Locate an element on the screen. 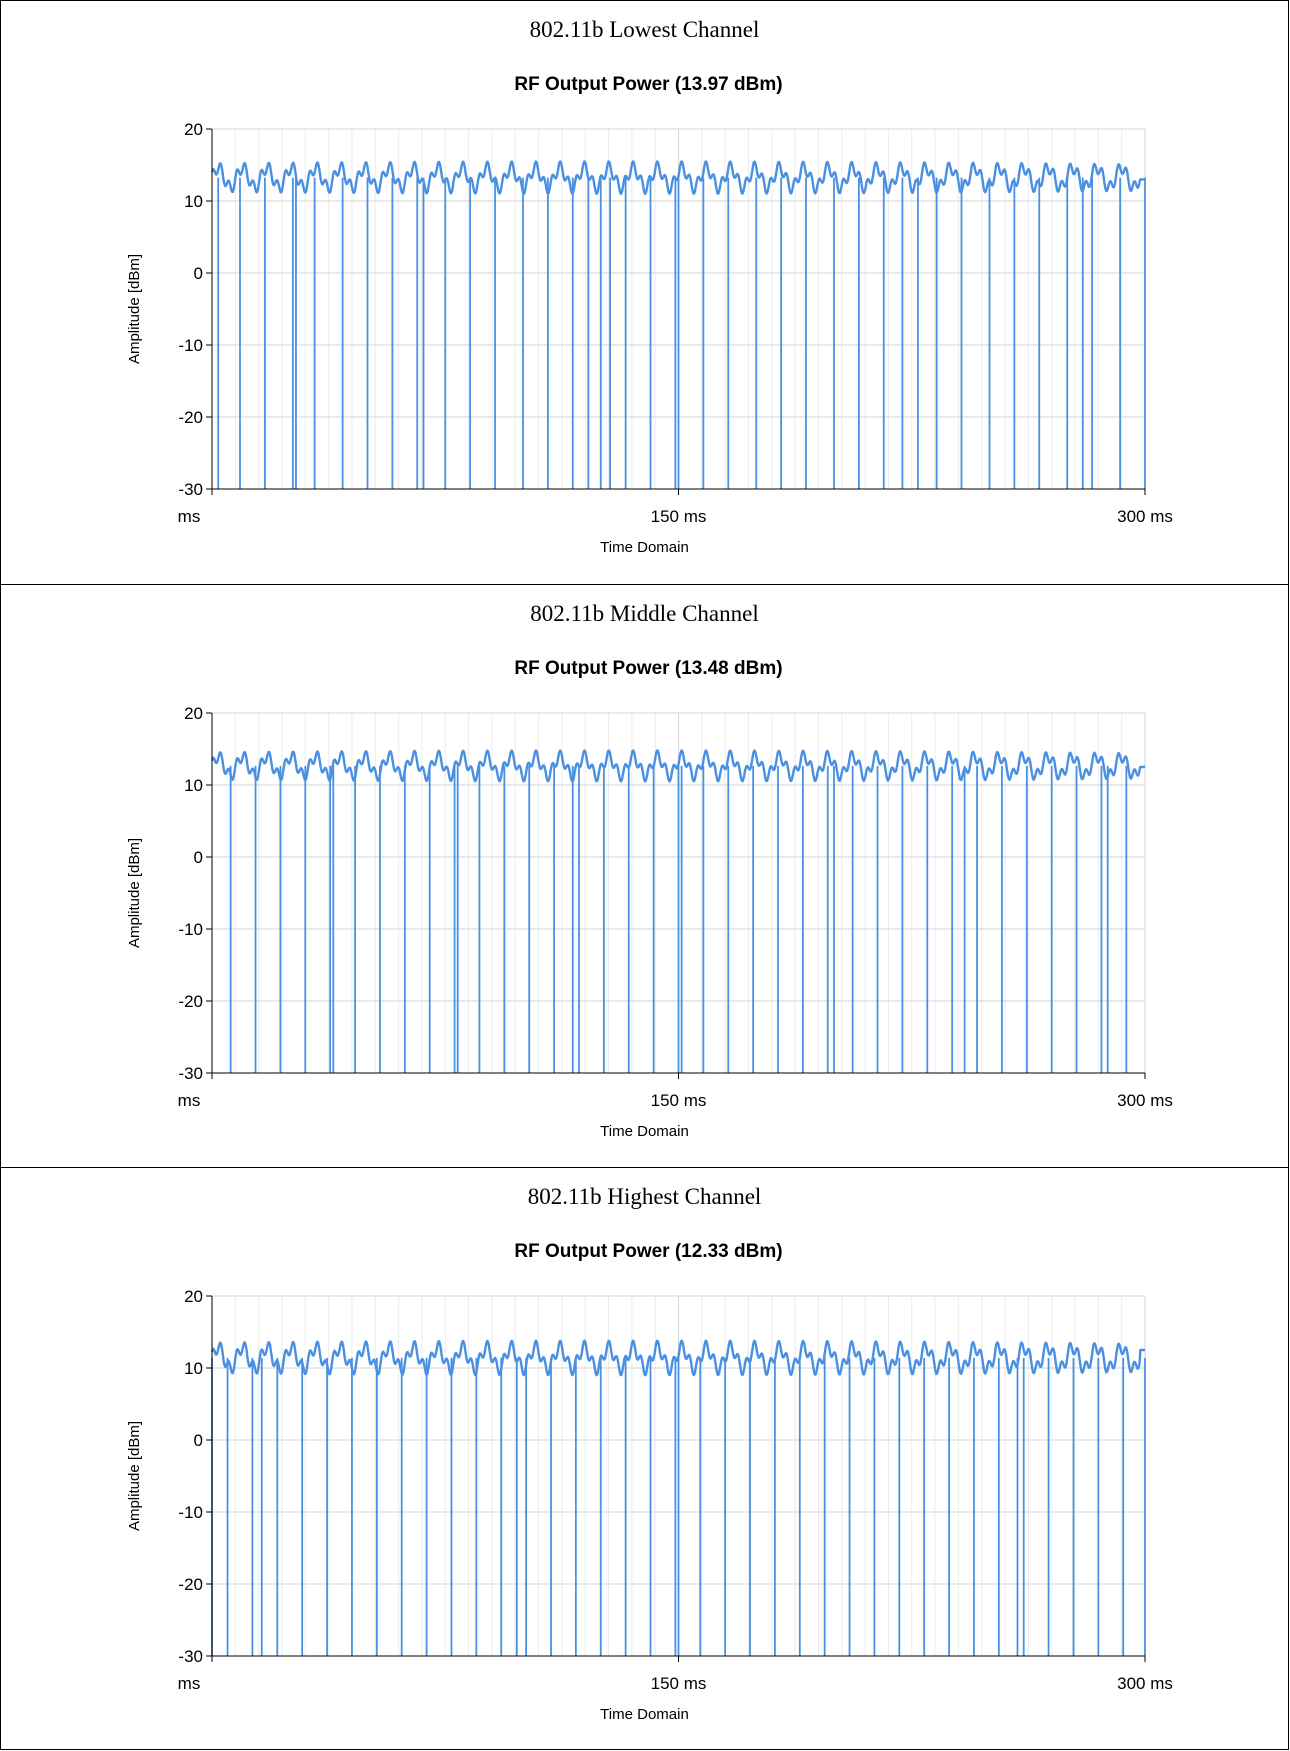 The height and width of the screenshot is (1751, 1290). panel-caption: 802.11b Lowest Channel is located at coordinates (644, 29).